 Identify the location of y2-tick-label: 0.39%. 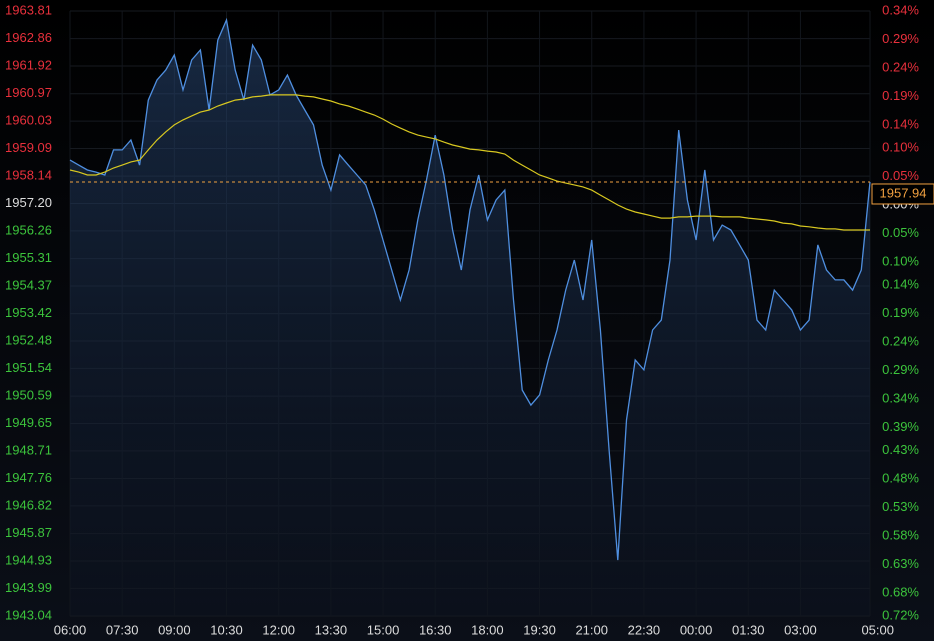
(900, 426).